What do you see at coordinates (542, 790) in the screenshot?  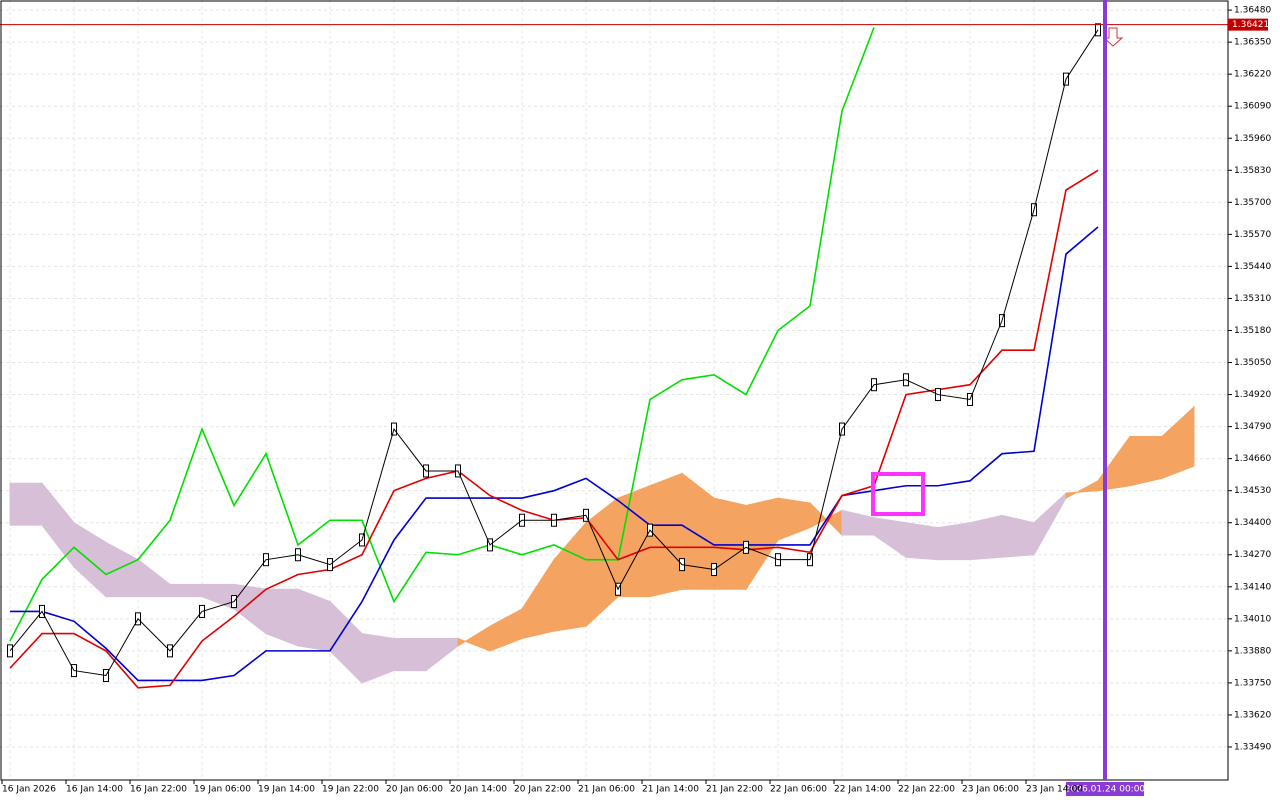 I see `x-tick-label: 20 Jan 22:00` at bounding box center [542, 790].